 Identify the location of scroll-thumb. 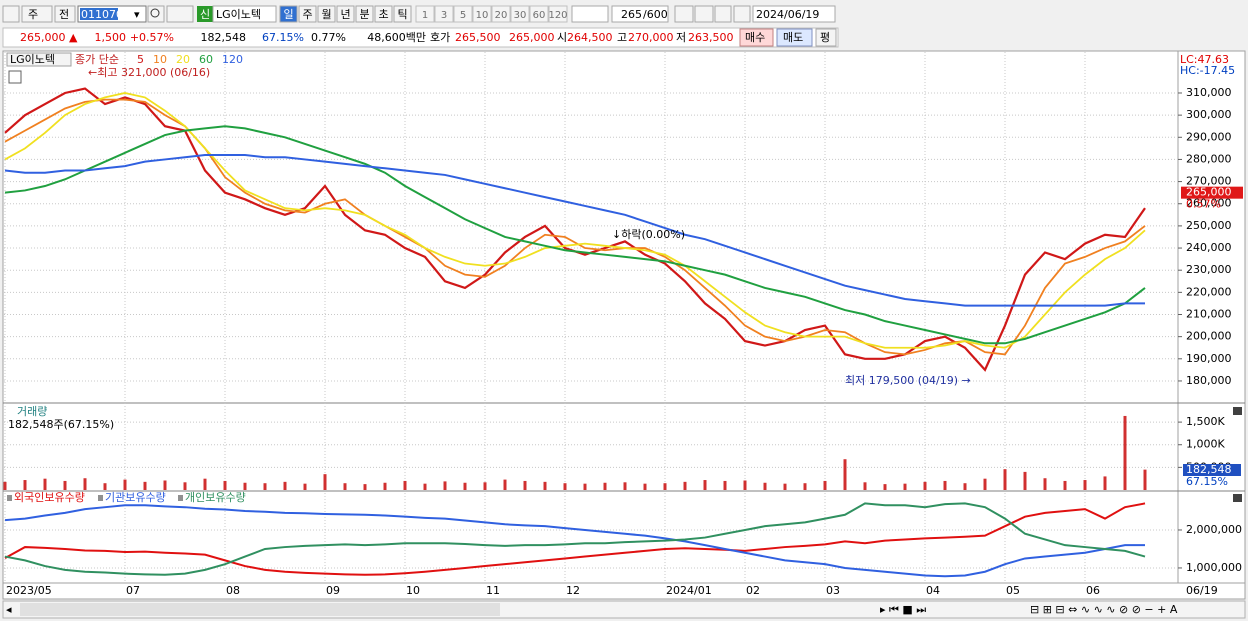
(260, 609).